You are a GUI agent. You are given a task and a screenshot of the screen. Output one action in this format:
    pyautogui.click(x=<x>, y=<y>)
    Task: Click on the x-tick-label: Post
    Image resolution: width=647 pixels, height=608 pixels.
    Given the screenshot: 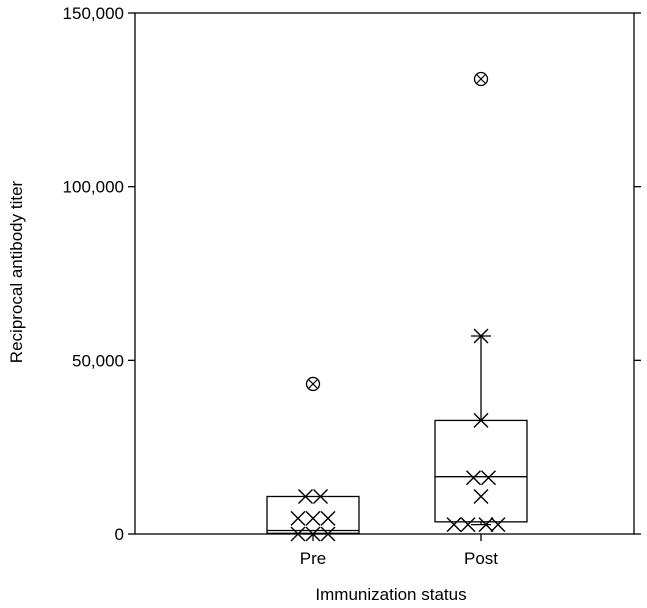 What is the action you would take?
    pyautogui.click(x=481, y=558)
    